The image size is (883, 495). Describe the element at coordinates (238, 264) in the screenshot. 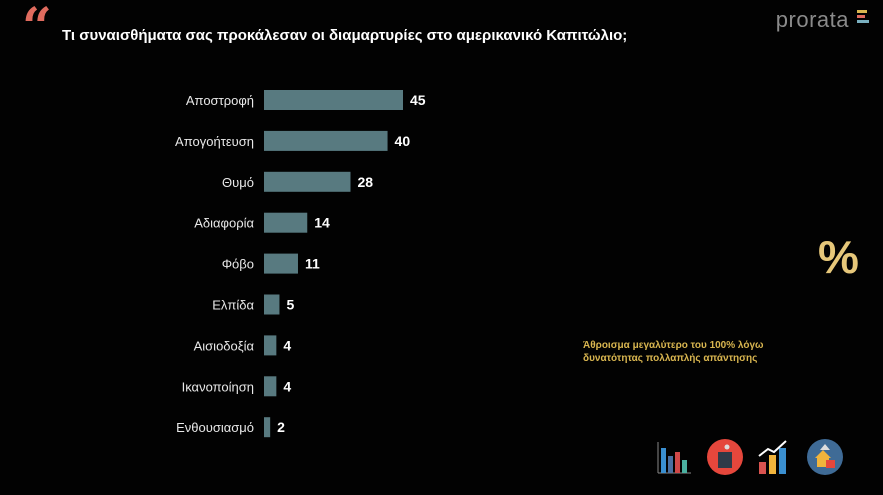

I see `category-label: Φόβο` at that location.